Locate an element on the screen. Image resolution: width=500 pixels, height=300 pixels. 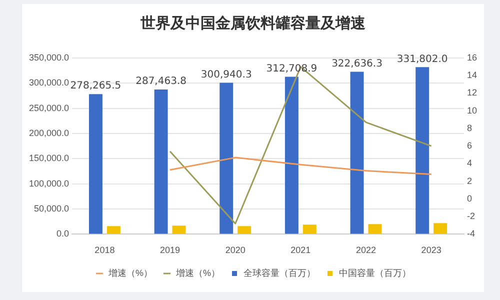
x-tick-label: 2018 is located at coordinates (104, 250).